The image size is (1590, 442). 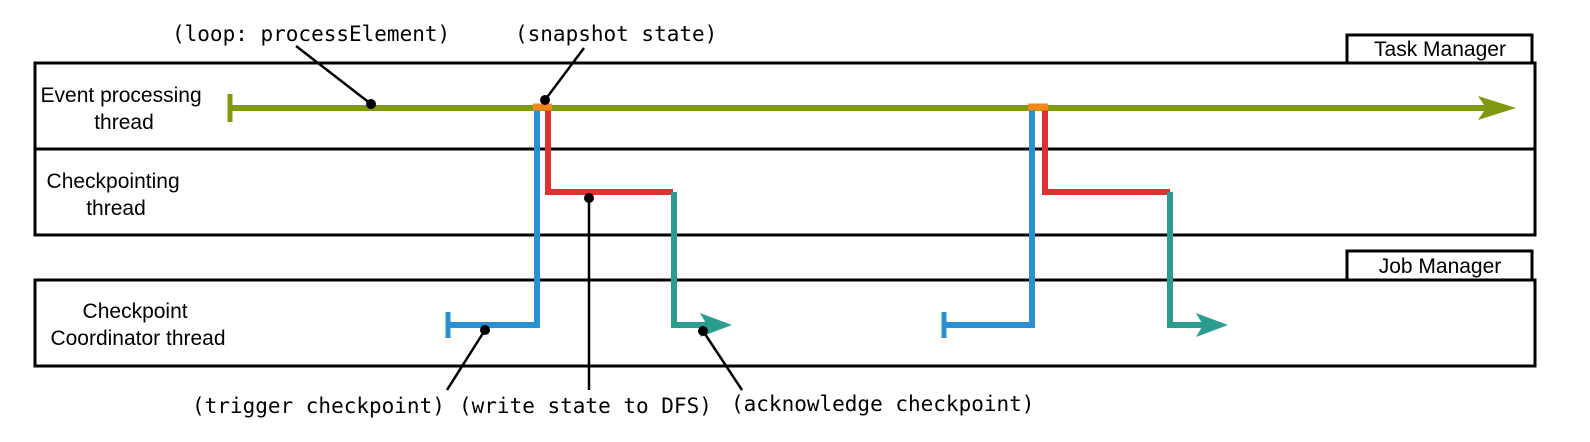 I want to click on event-processing-thread-label: Event processing thread, so click(x=124, y=109).